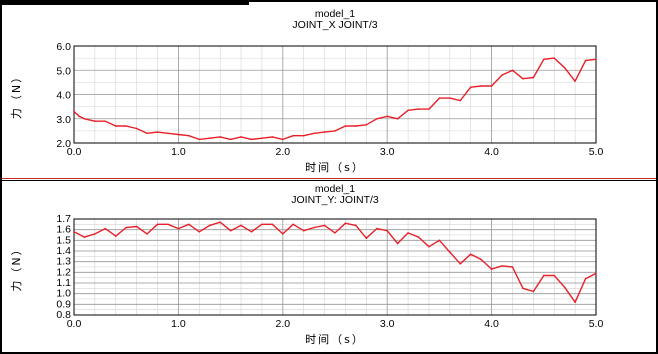 The height and width of the screenshot is (354, 658). I want to click on y-tick-label: 1.2, so click(63, 272).